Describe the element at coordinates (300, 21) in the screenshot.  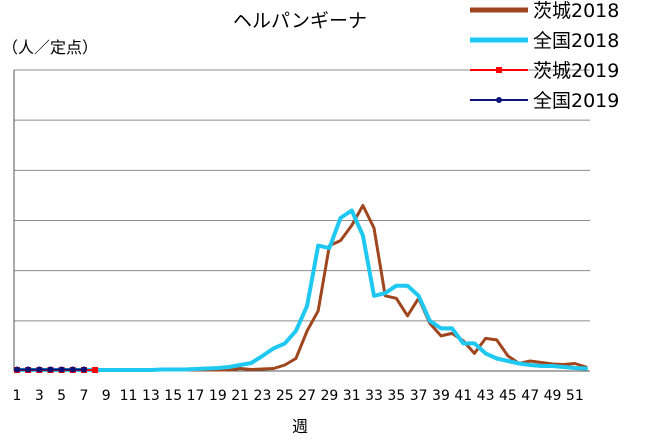
I see `chart-title: ヘルパンギーナ` at that location.